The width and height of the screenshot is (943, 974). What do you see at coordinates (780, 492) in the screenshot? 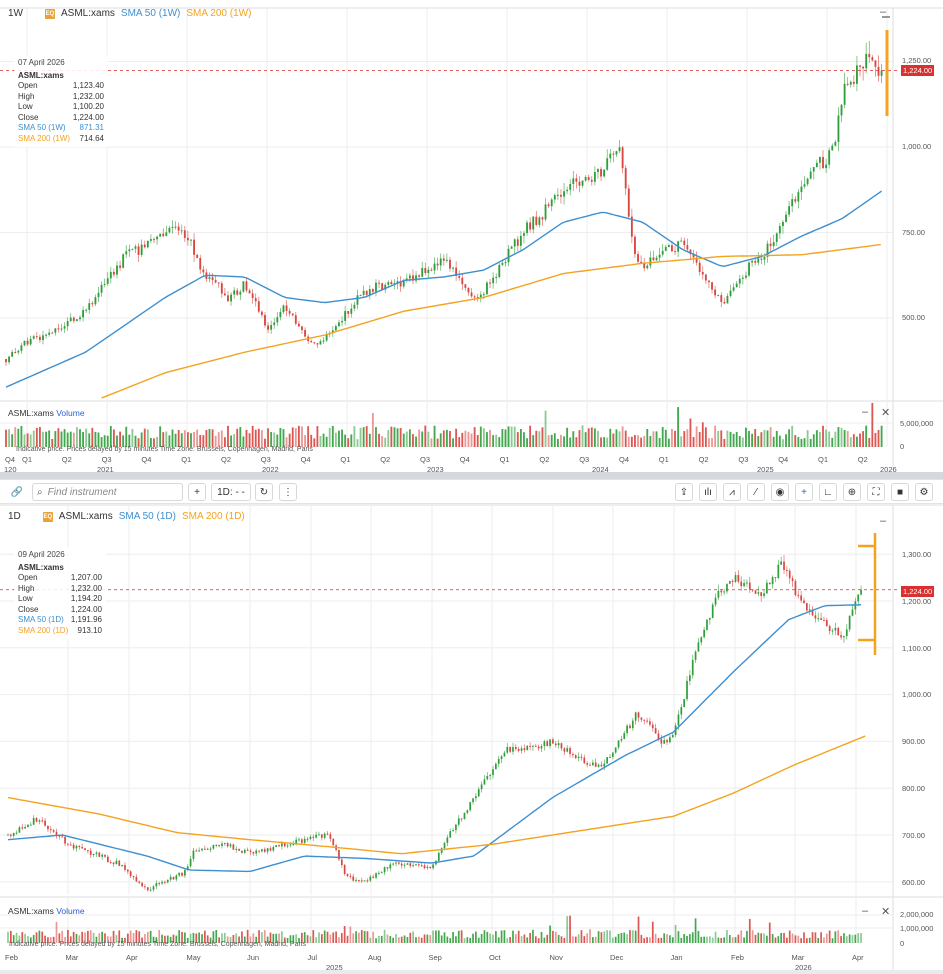
I see `eye-icon: ◉` at bounding box center [780, 492].